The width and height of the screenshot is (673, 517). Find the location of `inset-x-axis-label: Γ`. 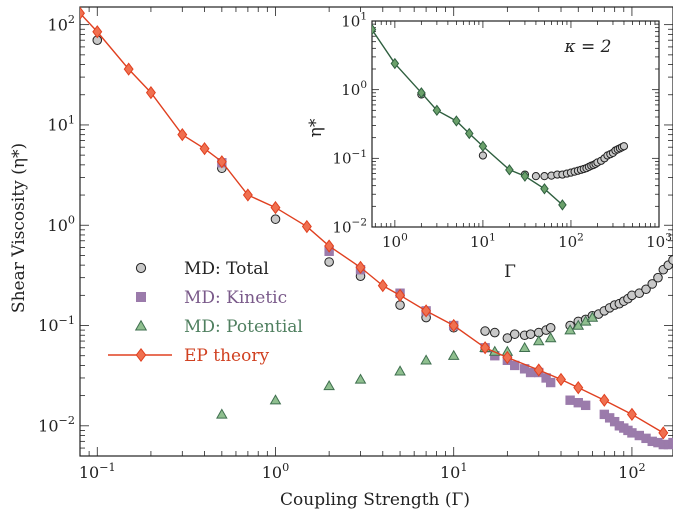

inset-x-axis-label: Γ is located at coordinates (510, 272).